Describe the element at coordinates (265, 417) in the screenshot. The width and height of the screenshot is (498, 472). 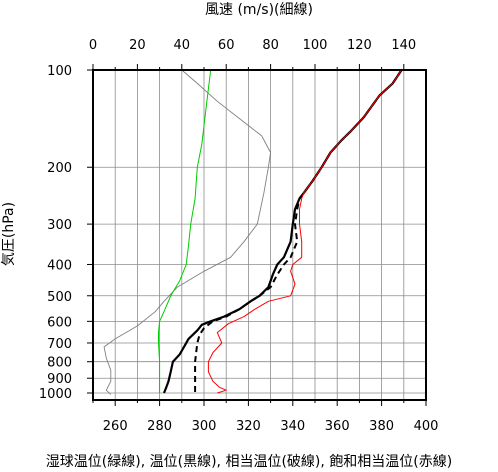
I see `bottom-axis-ticks: 260 280 300 320 340 360 380 400` at that location.